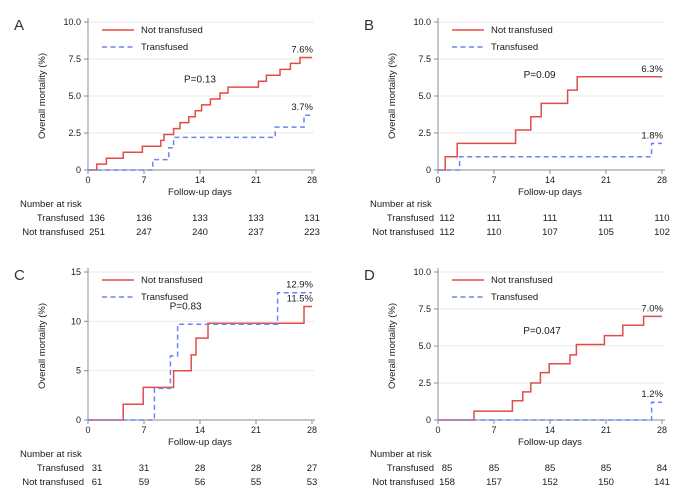 The height and width of the screenshot is (500, 700). Describe the element at coordinates (299, 285) in the screenshot. I see `curve-end-label: 12.9%` at that location.